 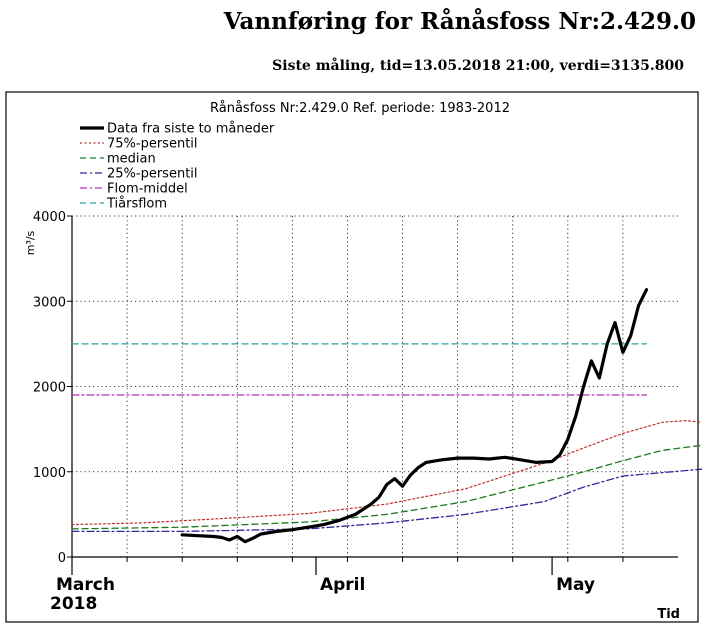 I want to click on legend-label-tiarsflom: Tiårsflom, so click(x=136, y=204).